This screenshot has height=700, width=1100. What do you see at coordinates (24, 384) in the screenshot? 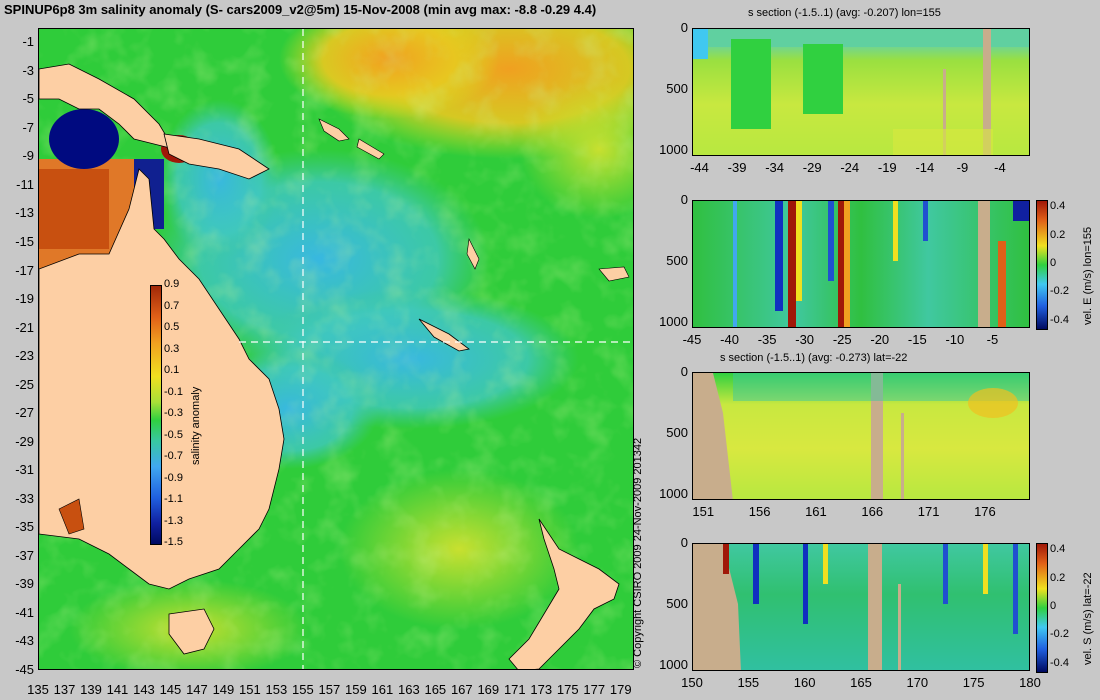
I see `map-y-tick: -25` at bounding box center [24, 384].